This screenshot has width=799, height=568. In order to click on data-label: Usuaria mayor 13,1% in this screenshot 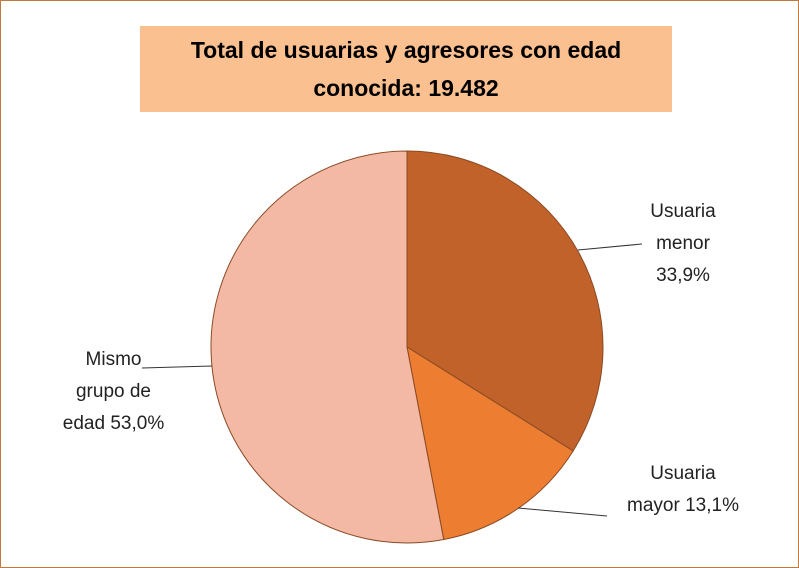, I will do `click(683, 490)`.